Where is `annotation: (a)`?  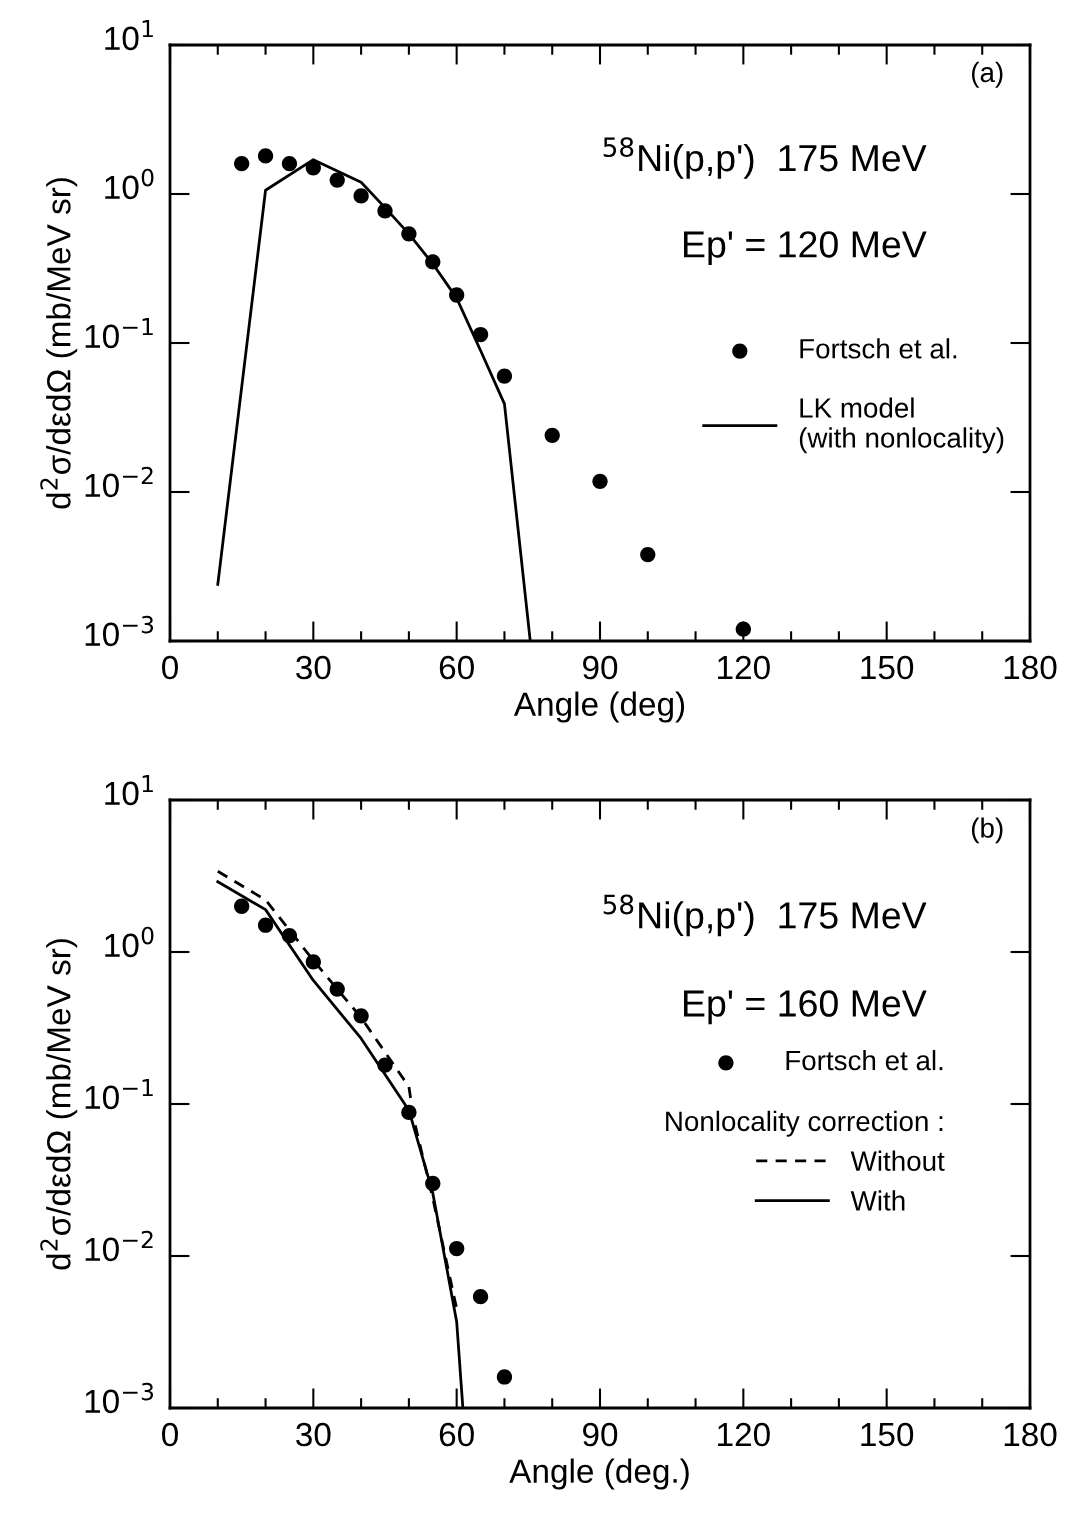
annotation: (a) is located at coordinates (987, 74).